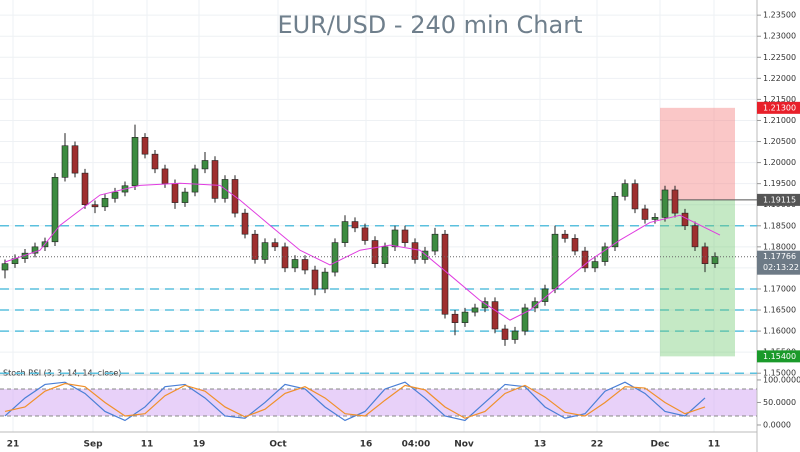  Describe the element at coordinates (781, 267) in the screenshot. I see `countdown-label: 02:13:22` at that location.